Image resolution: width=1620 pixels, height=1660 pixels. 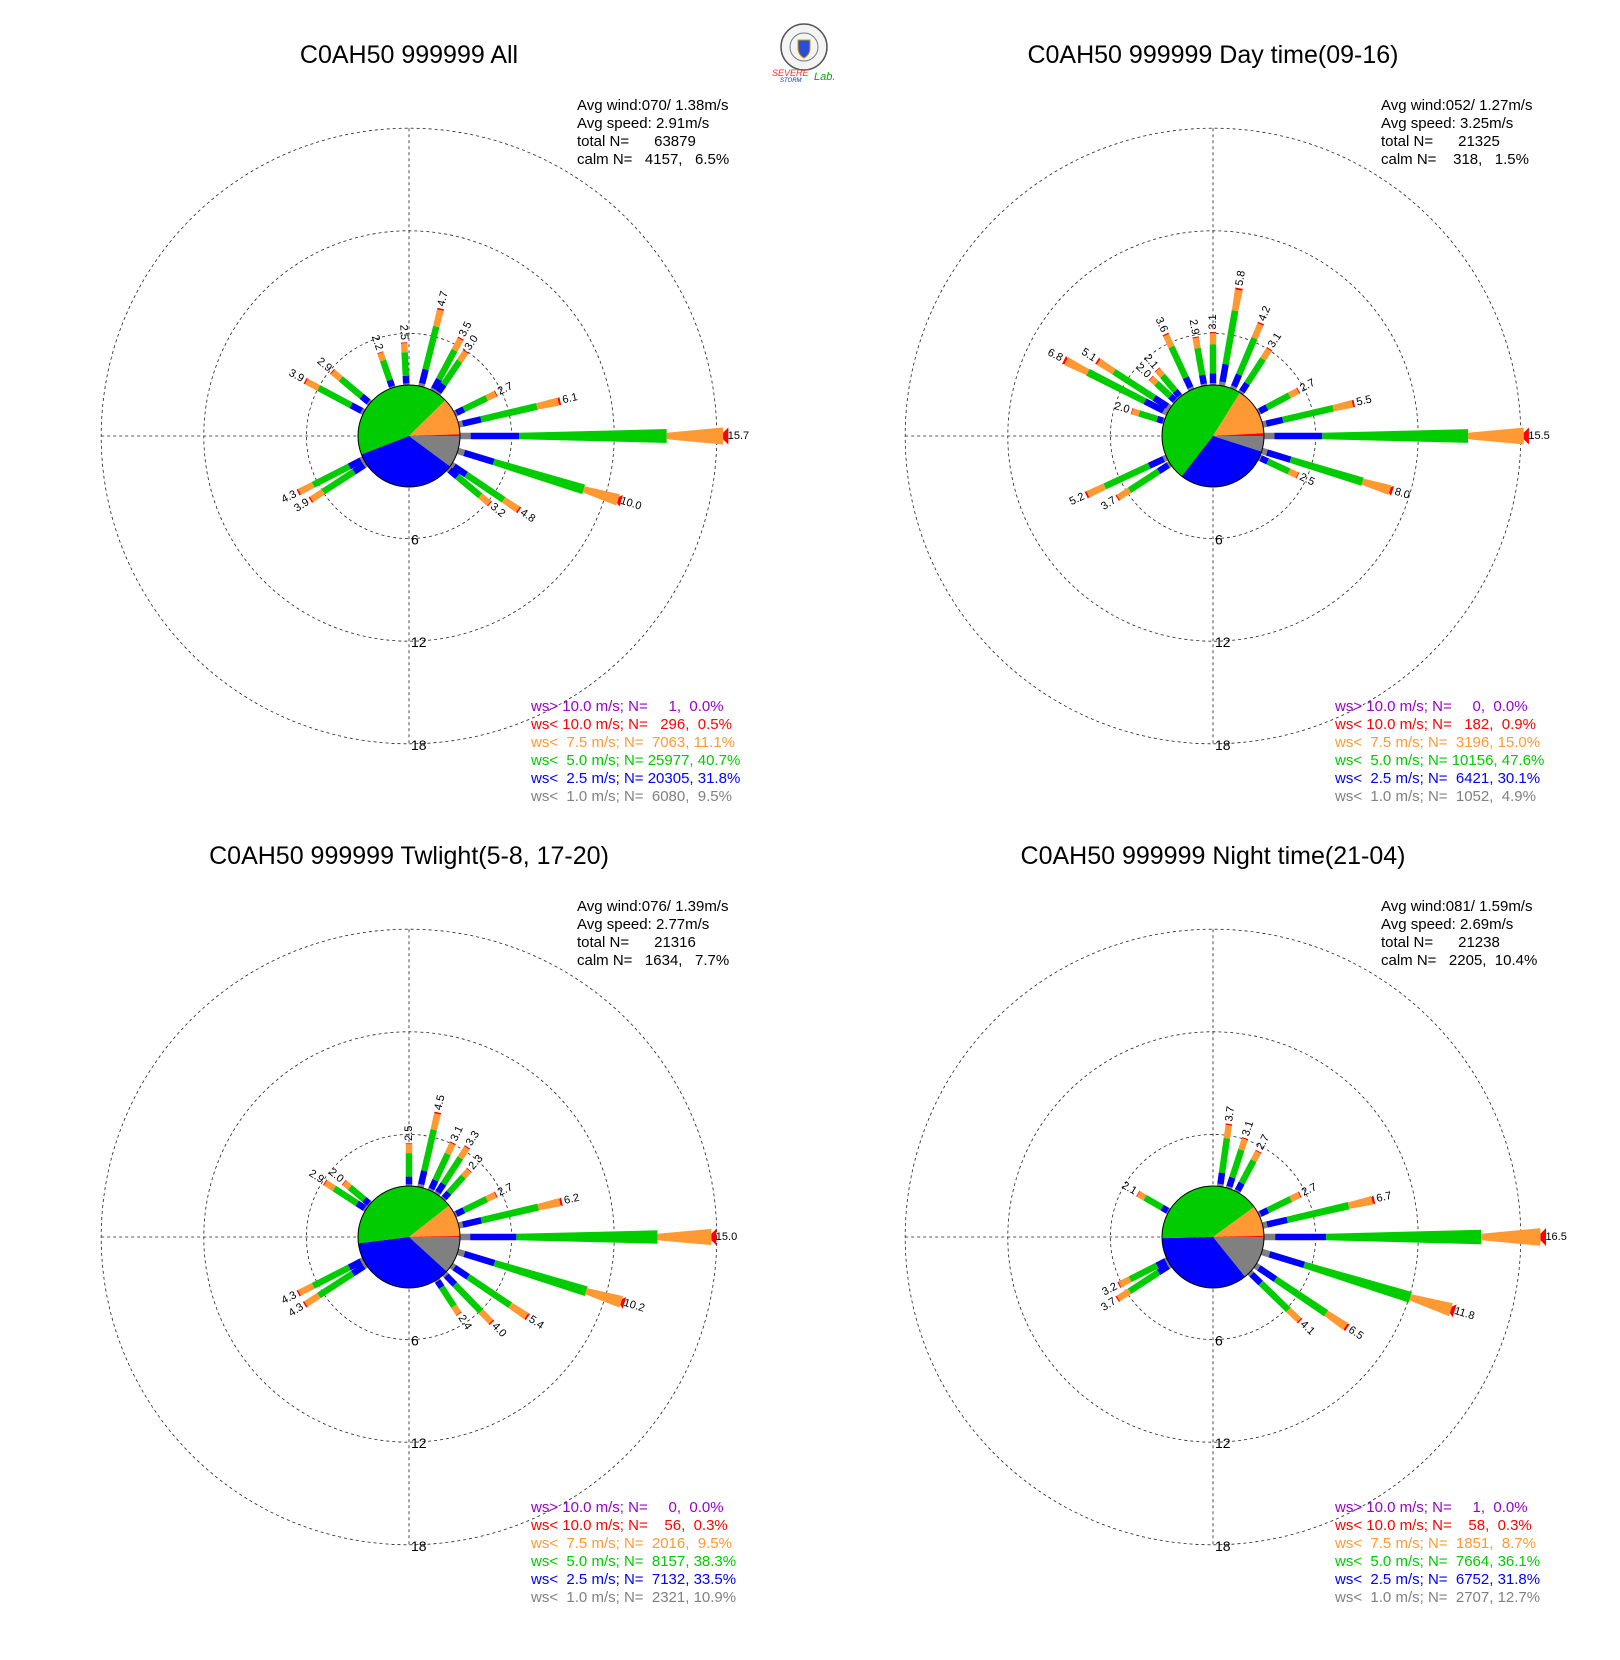 What do you see at coordinates (442, 299) in the screenshot?
I see `bar-value-label: 4.7` at bounding box center [442, 299].